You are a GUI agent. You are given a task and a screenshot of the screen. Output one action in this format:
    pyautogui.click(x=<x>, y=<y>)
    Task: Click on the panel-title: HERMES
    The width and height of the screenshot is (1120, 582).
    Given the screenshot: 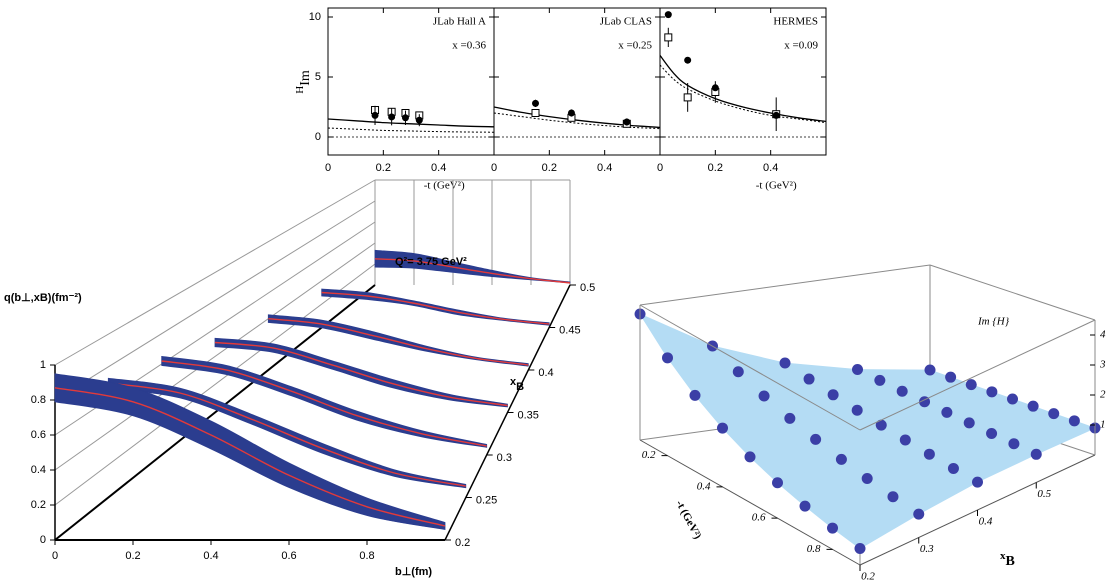 What is the action you would take?
    pyautogui.click(x=795, y=22)
    